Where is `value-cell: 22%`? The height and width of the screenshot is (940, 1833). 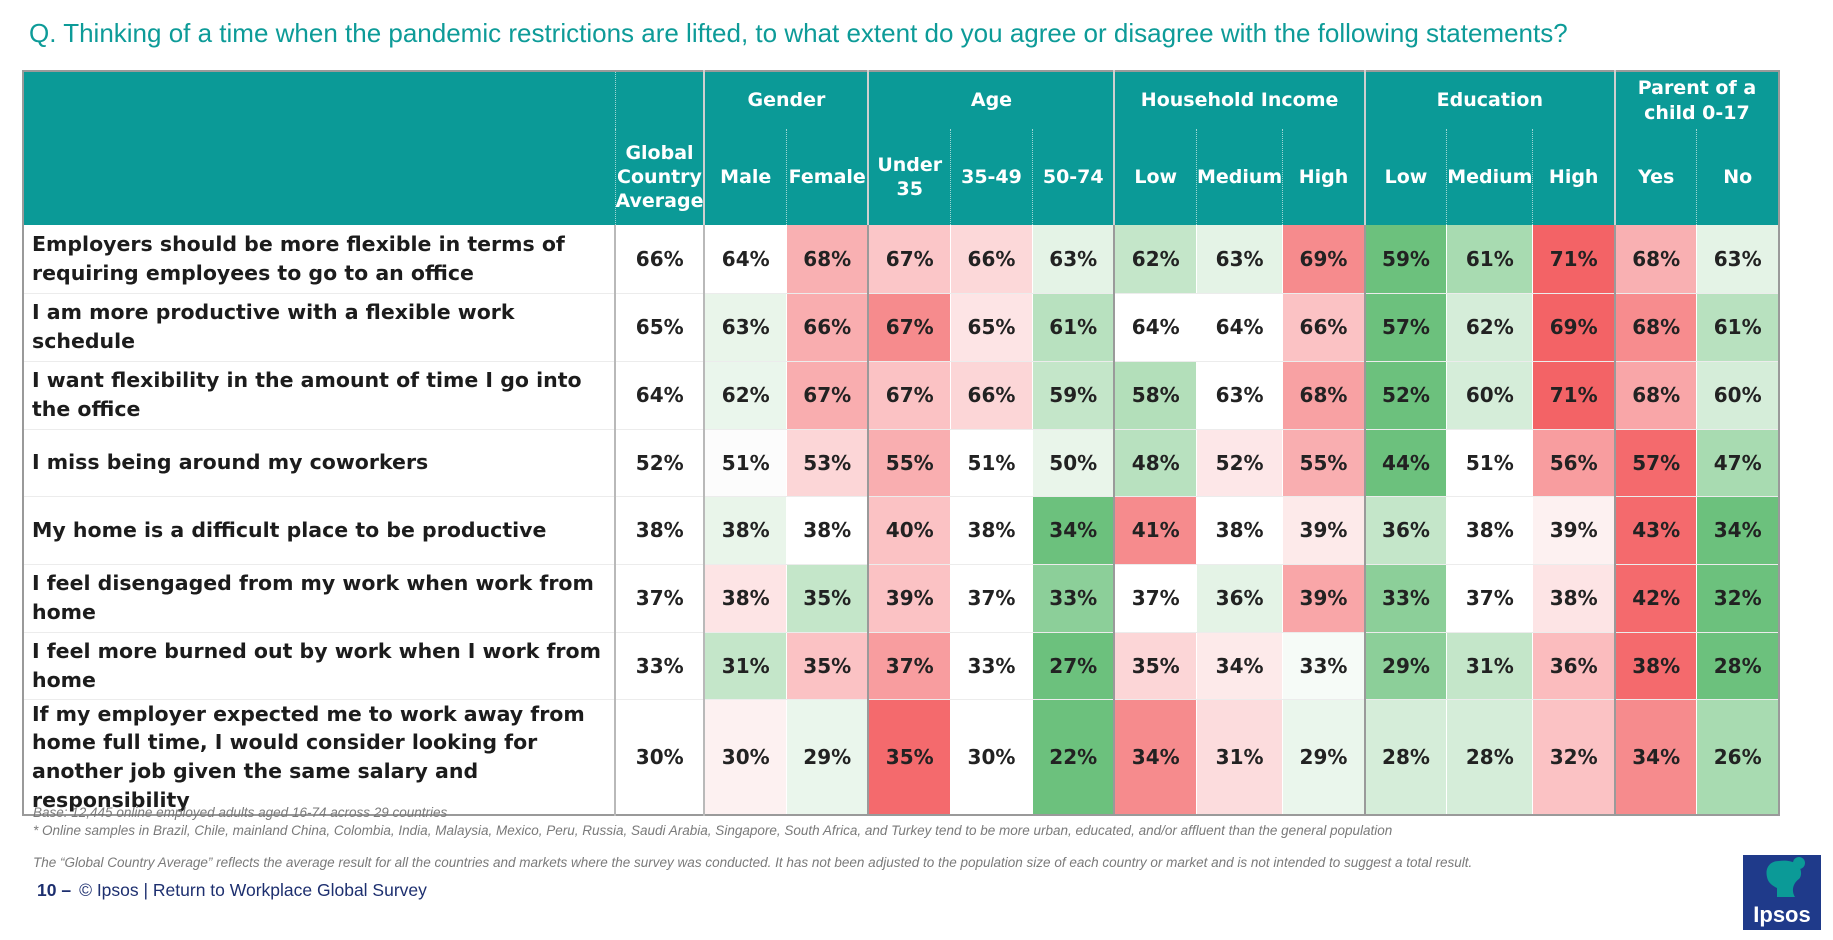 value-cell: 22% is located at coordinates (1073, 757).